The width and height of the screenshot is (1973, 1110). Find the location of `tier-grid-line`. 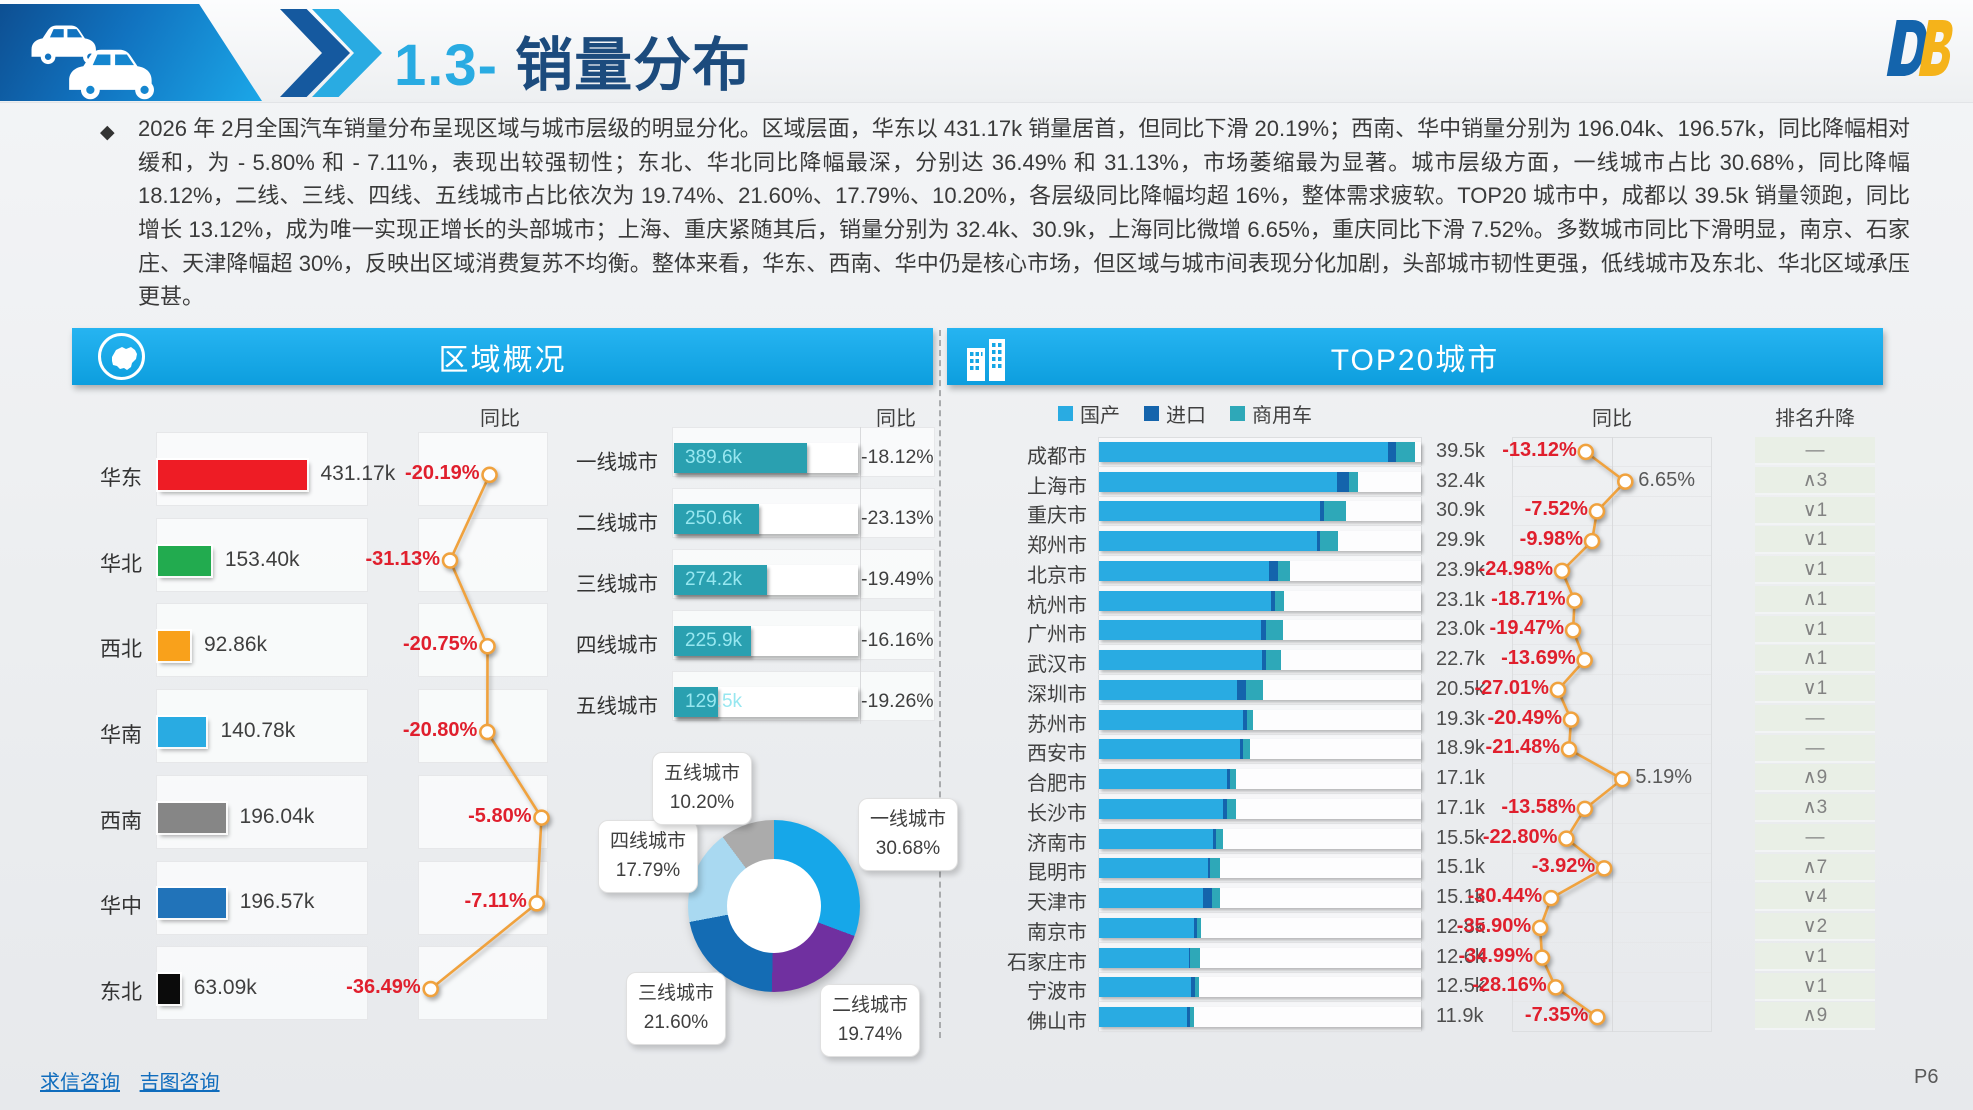

tier-grid-line is located at coordinates (860, 575).